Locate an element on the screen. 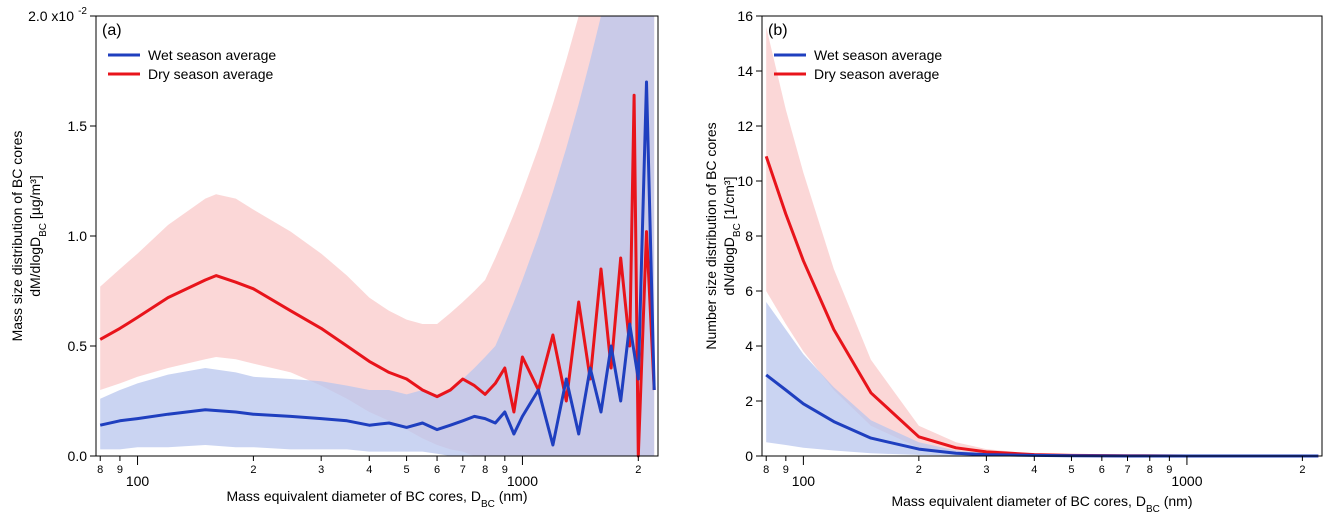 The height and width of the screenshot is (514, 1324). y-tick-exponent: -2 is located at coordinates (82, 11).